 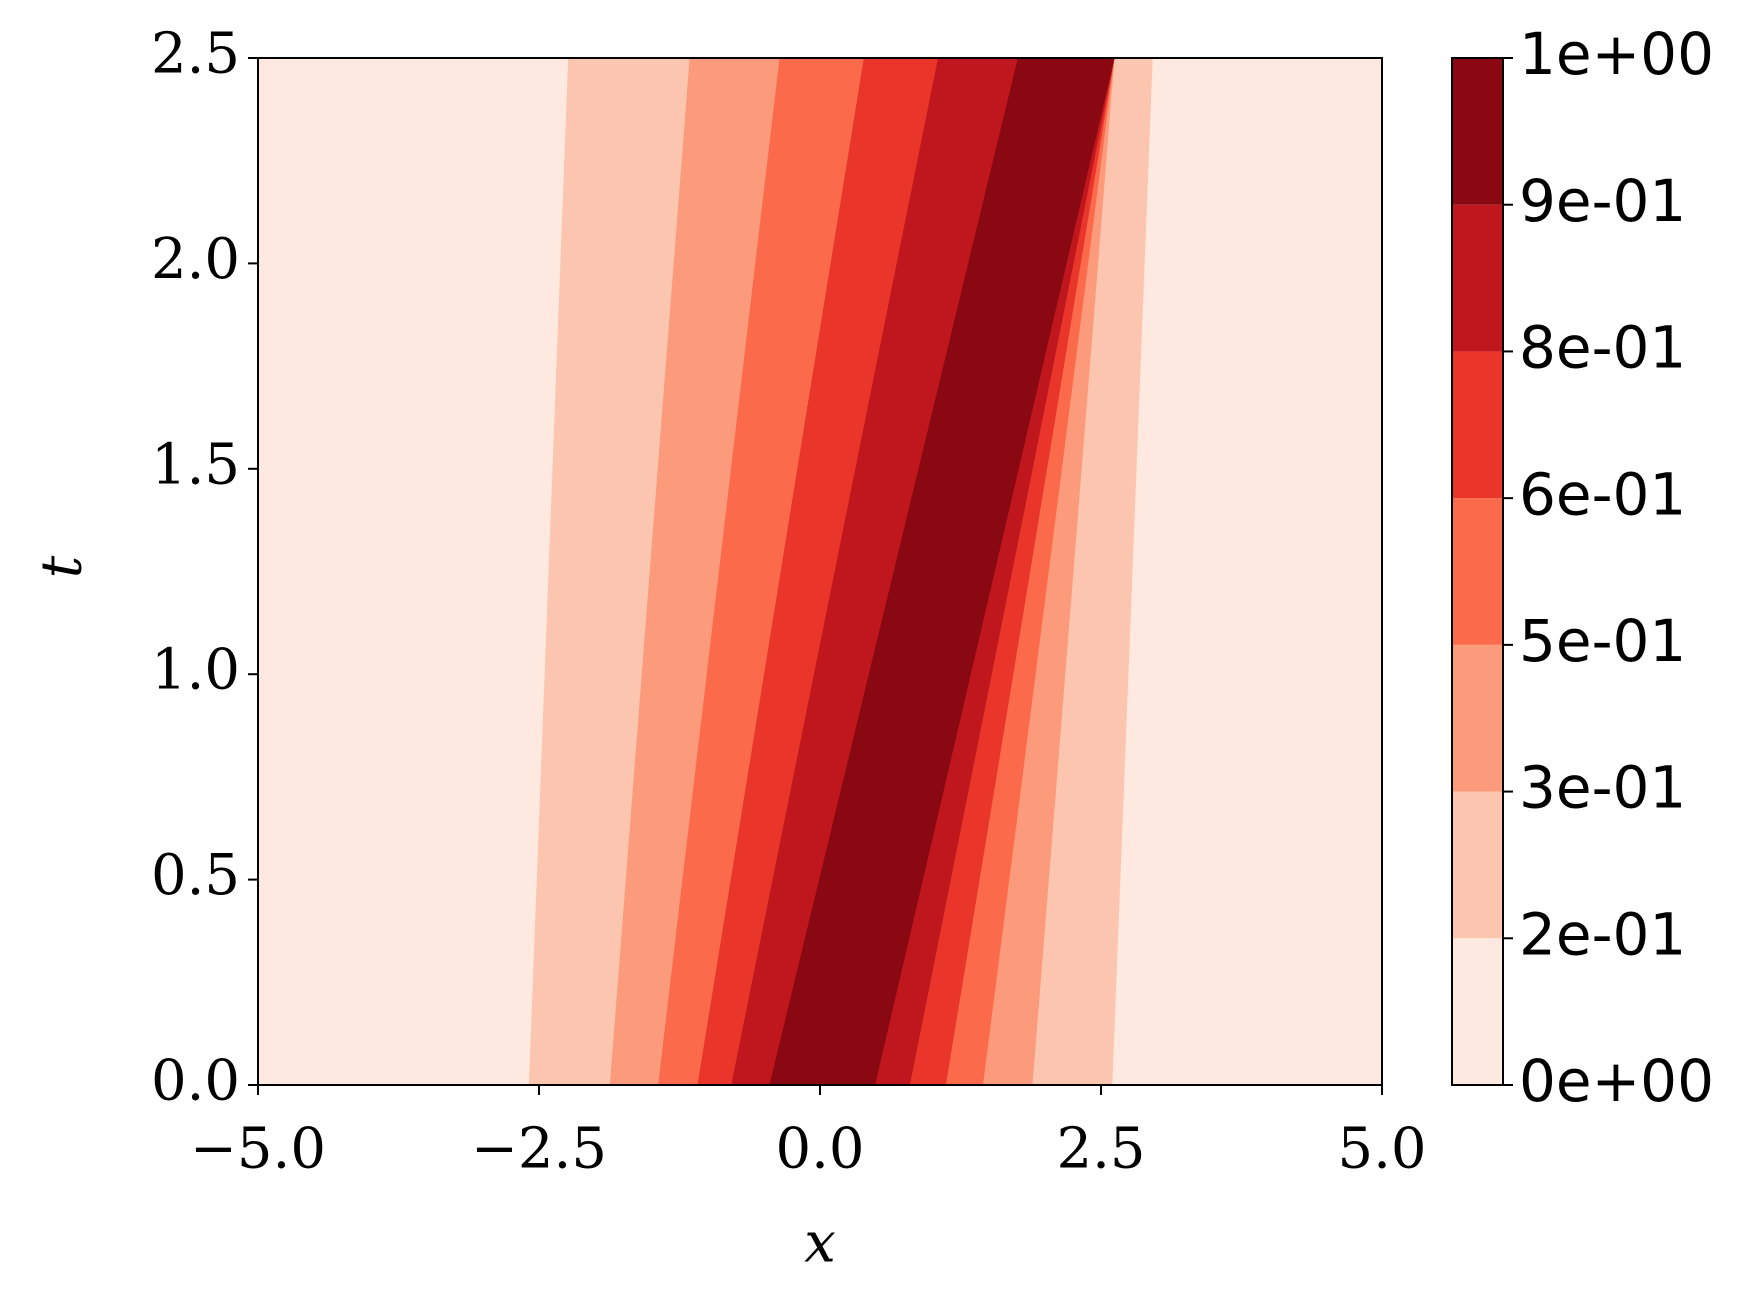 I want to click on y-tick-label: 0.5, so click(x=195, y=875).